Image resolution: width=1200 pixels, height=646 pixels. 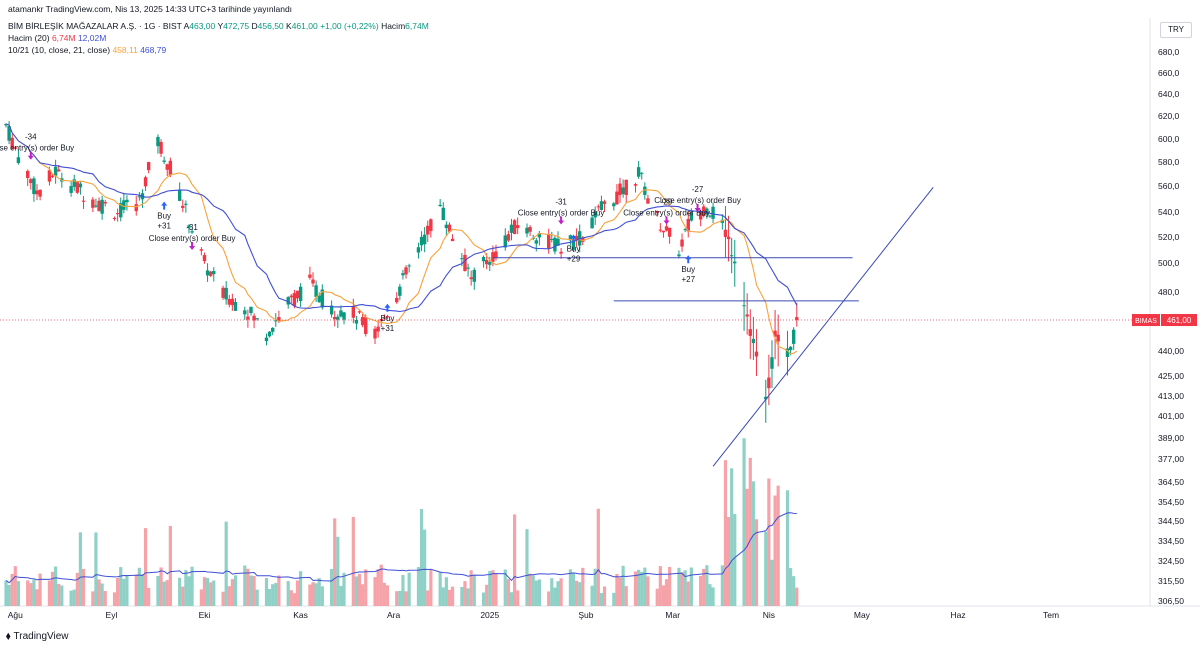 I want to click on symbol-title: BİM BİRLEŞİK MAĞAZALAR A.Ş. · 1G · BIST, so click(x=95, y=26).